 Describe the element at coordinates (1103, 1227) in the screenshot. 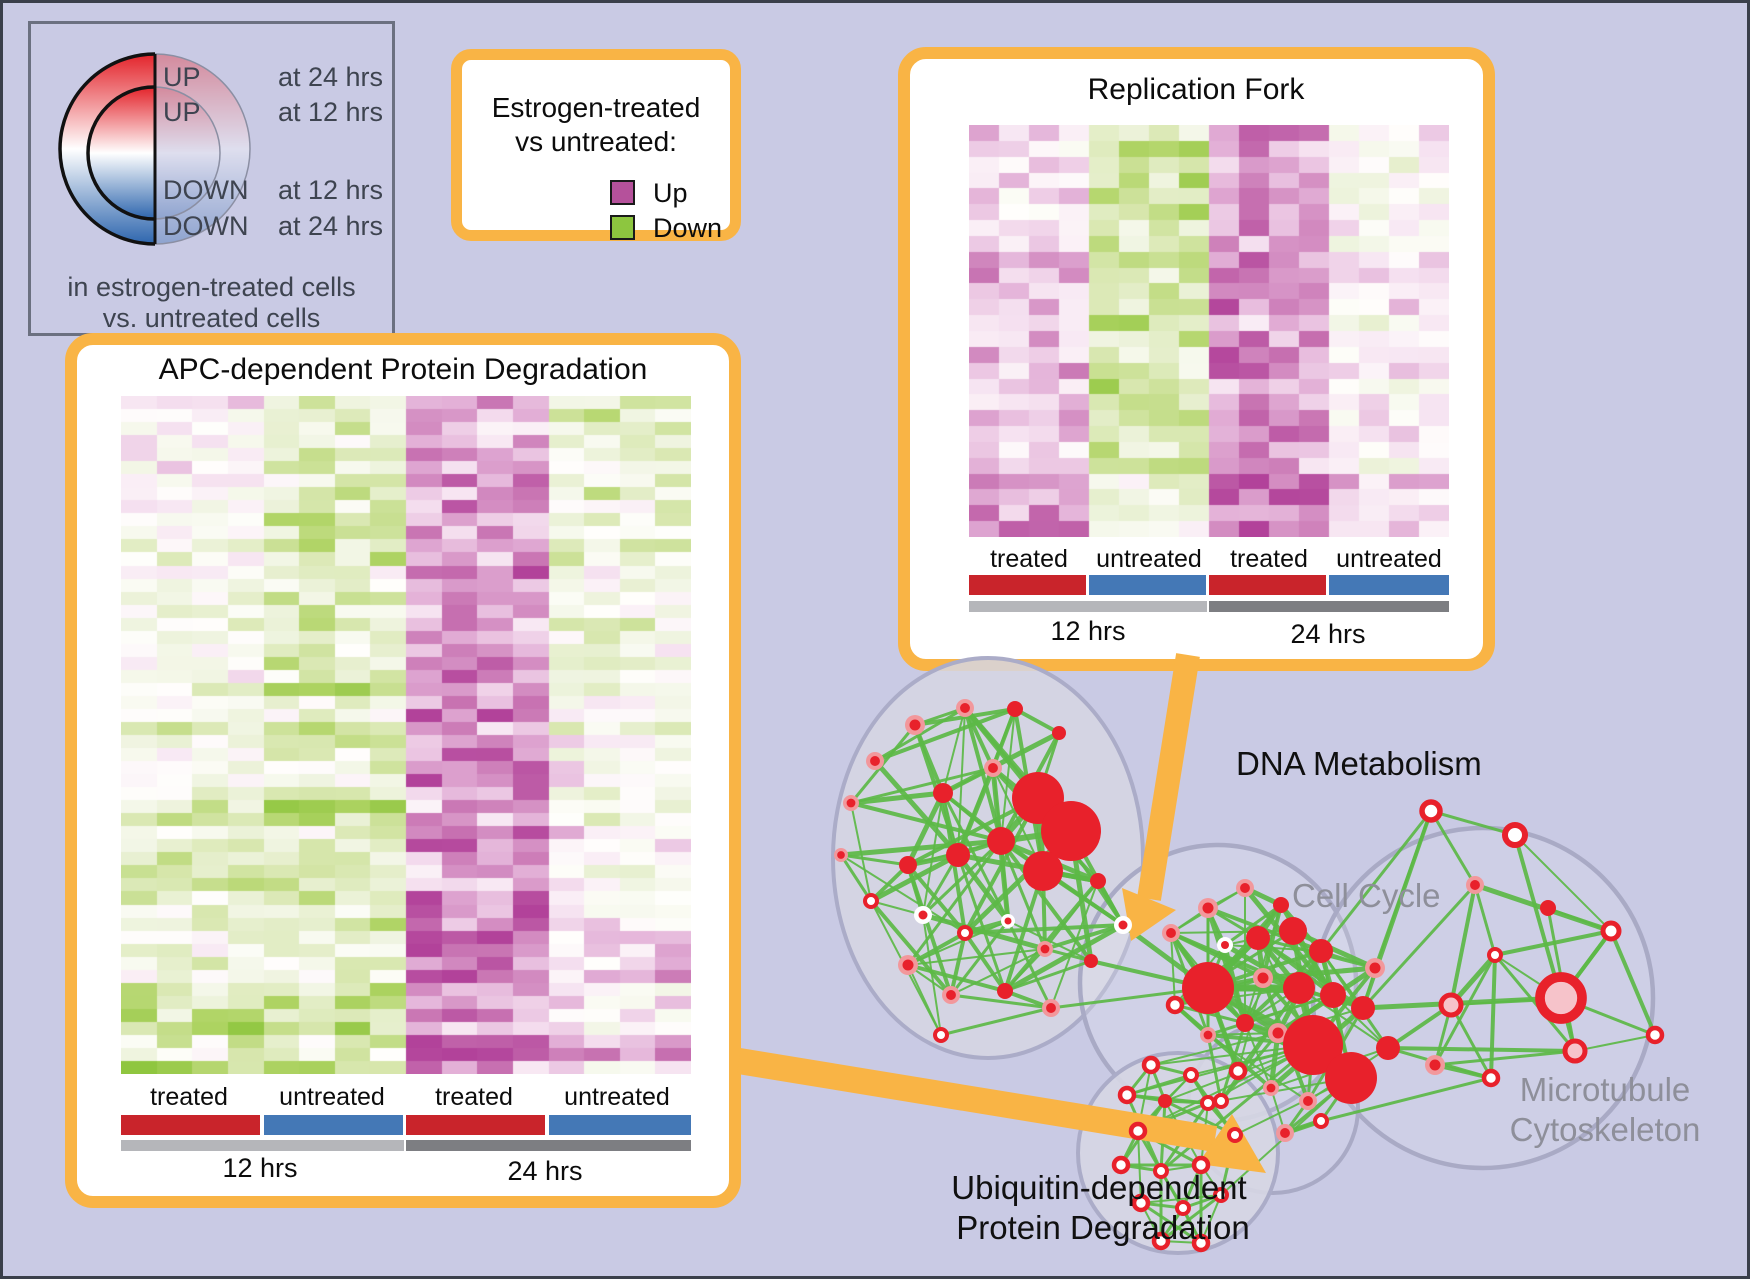

I see `cluster-label-ubiquitin-line2: Protein Degradation` at that location.